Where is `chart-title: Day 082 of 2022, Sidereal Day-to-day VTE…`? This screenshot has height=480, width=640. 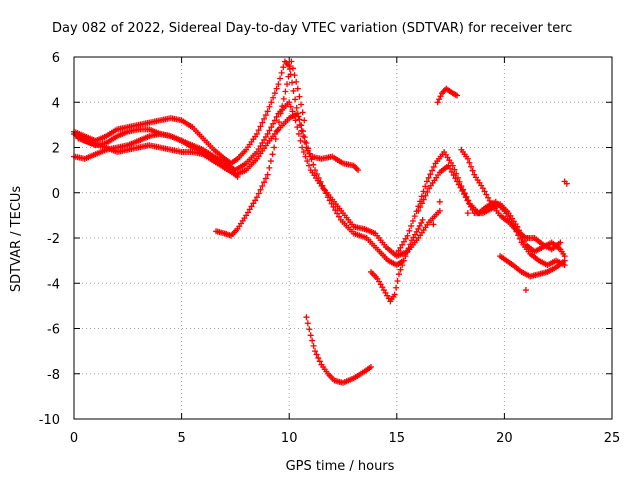 chart-title: Day 082 of 2022, Sidereal Day-to-day VTE… is located at coordinates (312, 28).